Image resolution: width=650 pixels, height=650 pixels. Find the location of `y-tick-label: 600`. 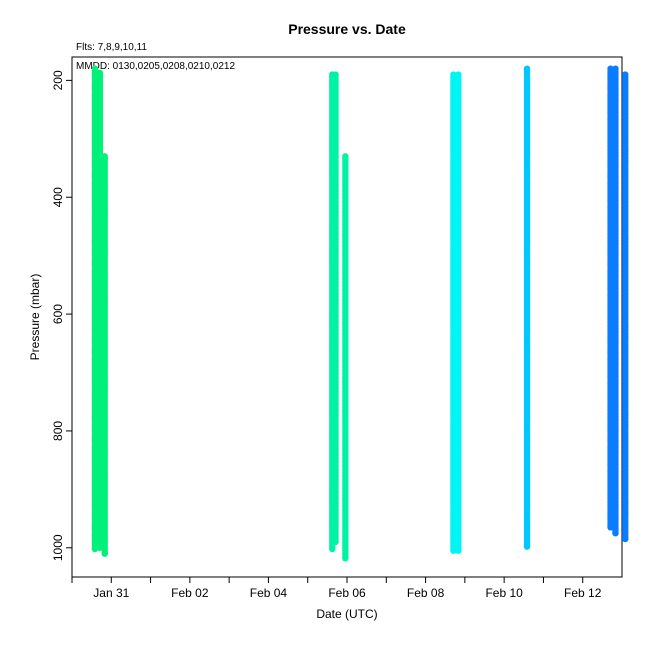

y-tick-label: 600 is located at coordinates (58, 314).